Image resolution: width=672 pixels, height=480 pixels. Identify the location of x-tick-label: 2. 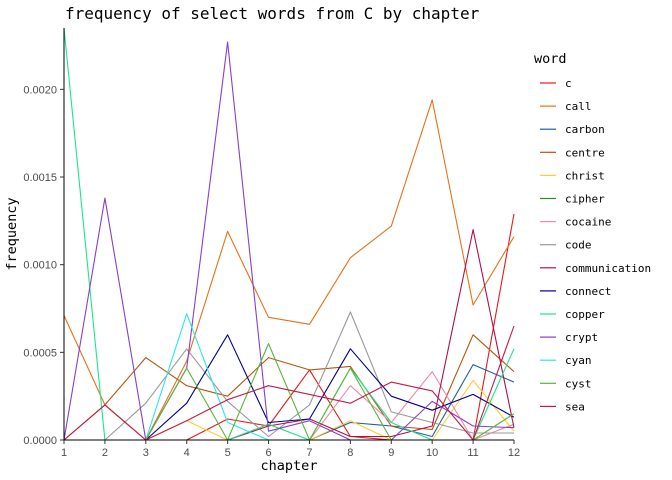
(105, 453).